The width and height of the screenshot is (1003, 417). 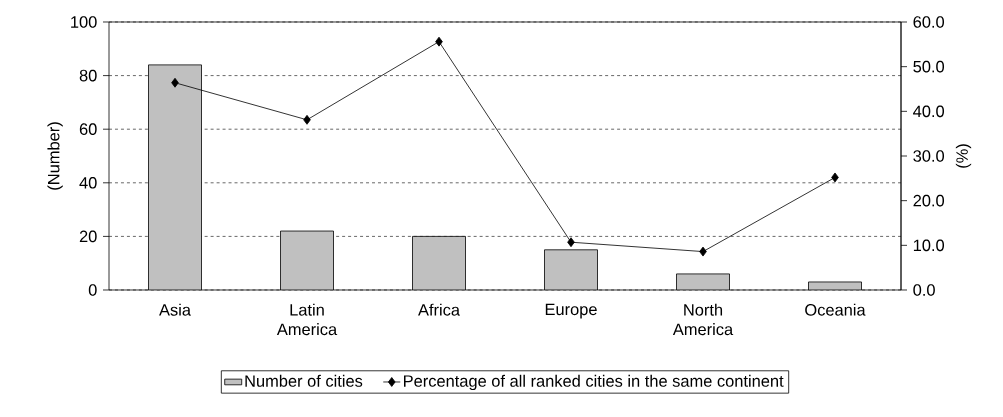 What do you see at coordinates (175, 309) in the screenshot?
I see `x-tick-label: Asia` at bounding box center [175, 309].